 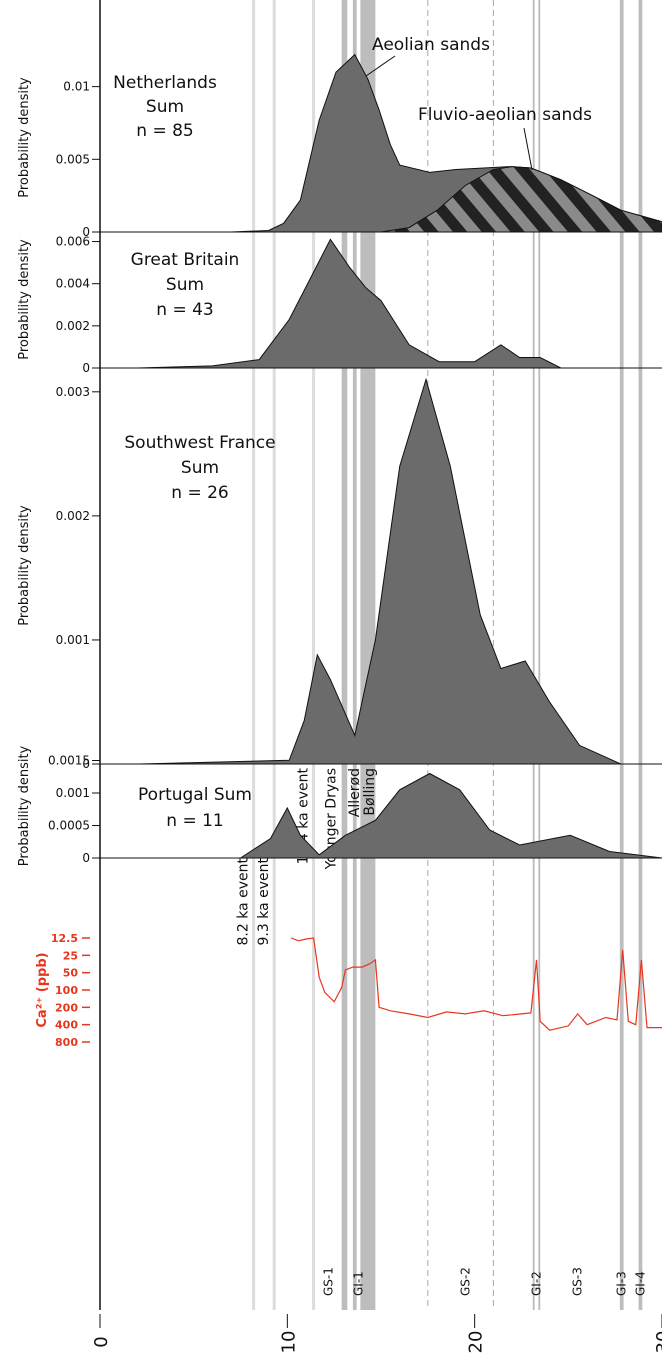 What do you see at coordinates (73, 392) in the screenshot?
I see `y-tick-label: 0.003` at bounding box center [73, 392].